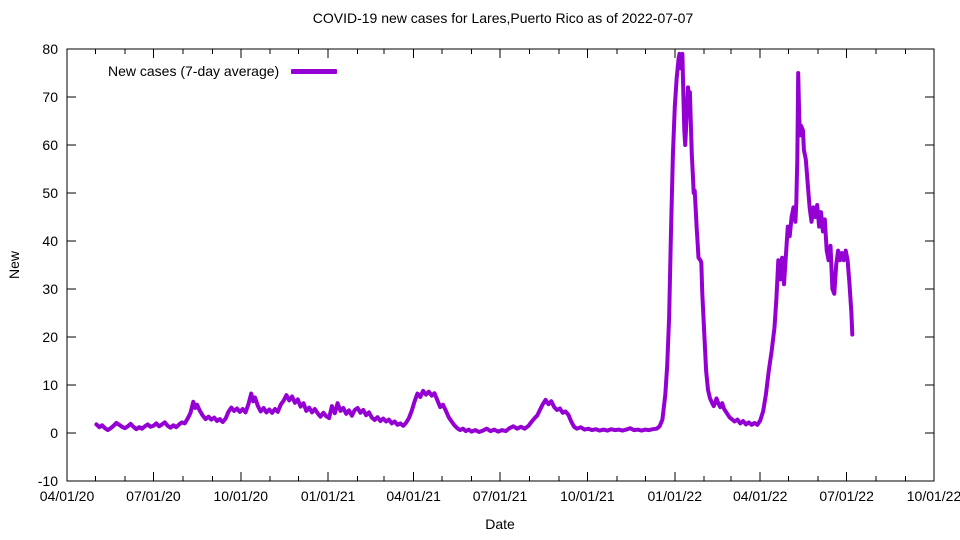  Describe the element at coordinates (50, 289) in the screenshot. I see `tick-label: 30` at that location.